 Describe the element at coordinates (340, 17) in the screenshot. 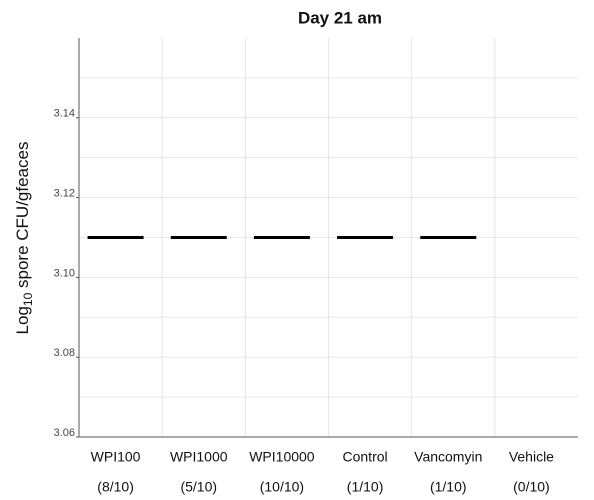

I see `chart-title: Day 21 am` at that location.